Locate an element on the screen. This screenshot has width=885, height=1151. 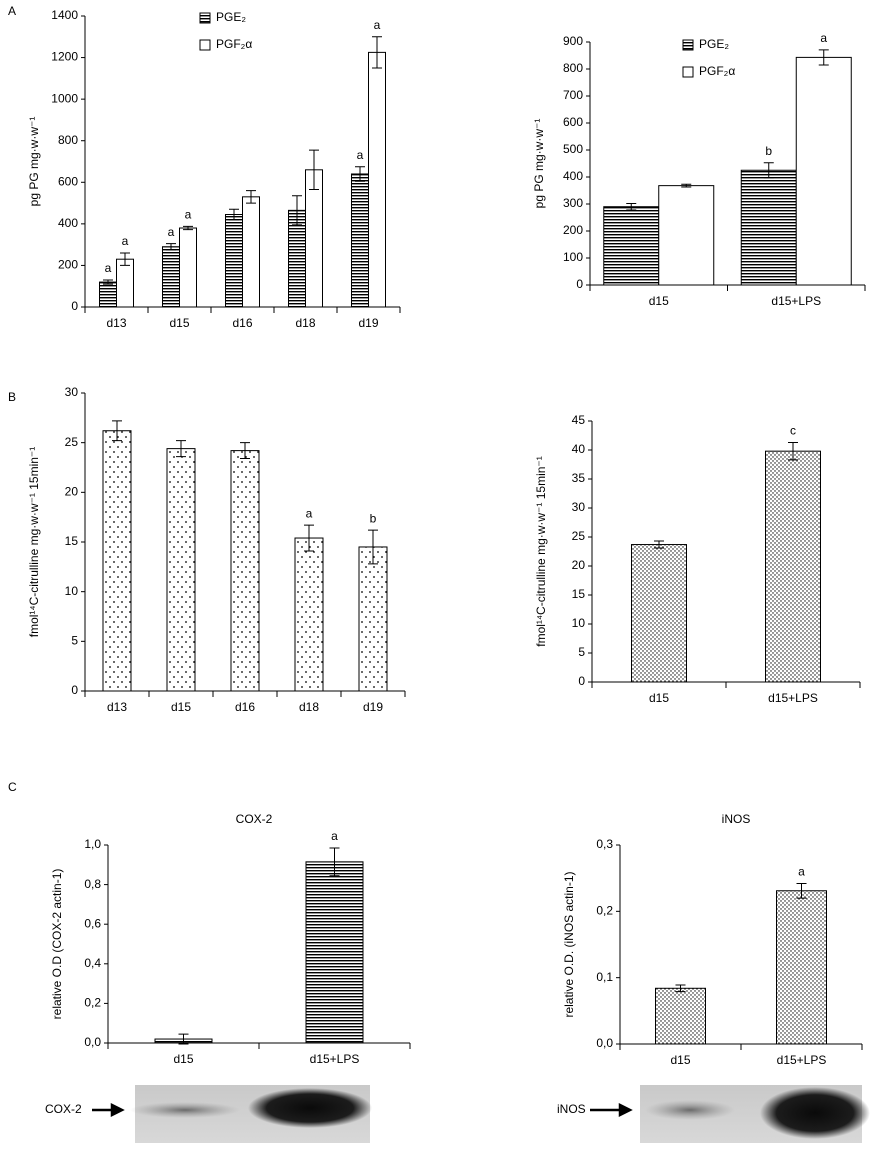
y-tick-label: 100 is located at coordinates (573, 257).